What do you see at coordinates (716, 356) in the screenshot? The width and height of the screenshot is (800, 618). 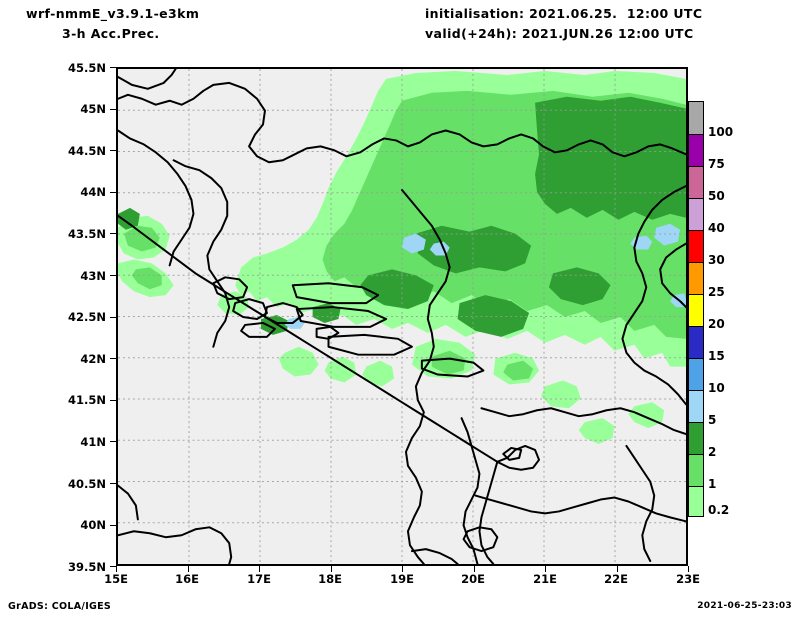 I see `cbar-label-15: 15` at bounding box center [716, 356].